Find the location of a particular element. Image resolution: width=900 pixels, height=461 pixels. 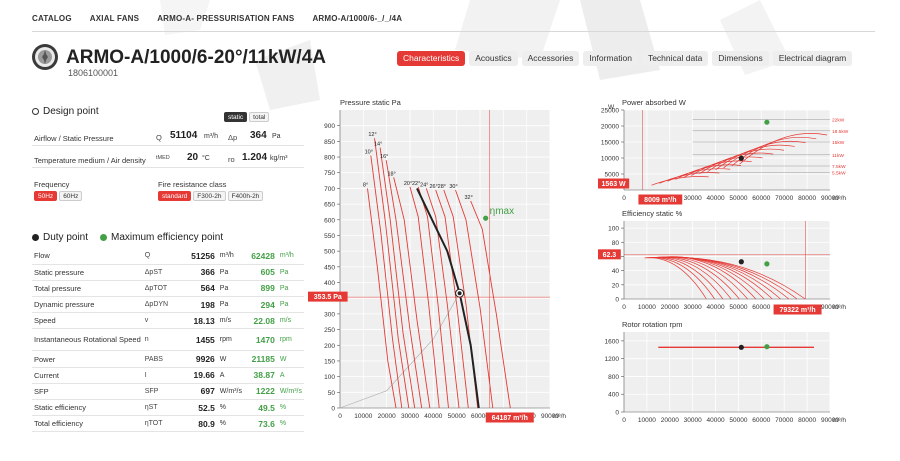

temperature-value: 20 is located at coordinates (193, 157).